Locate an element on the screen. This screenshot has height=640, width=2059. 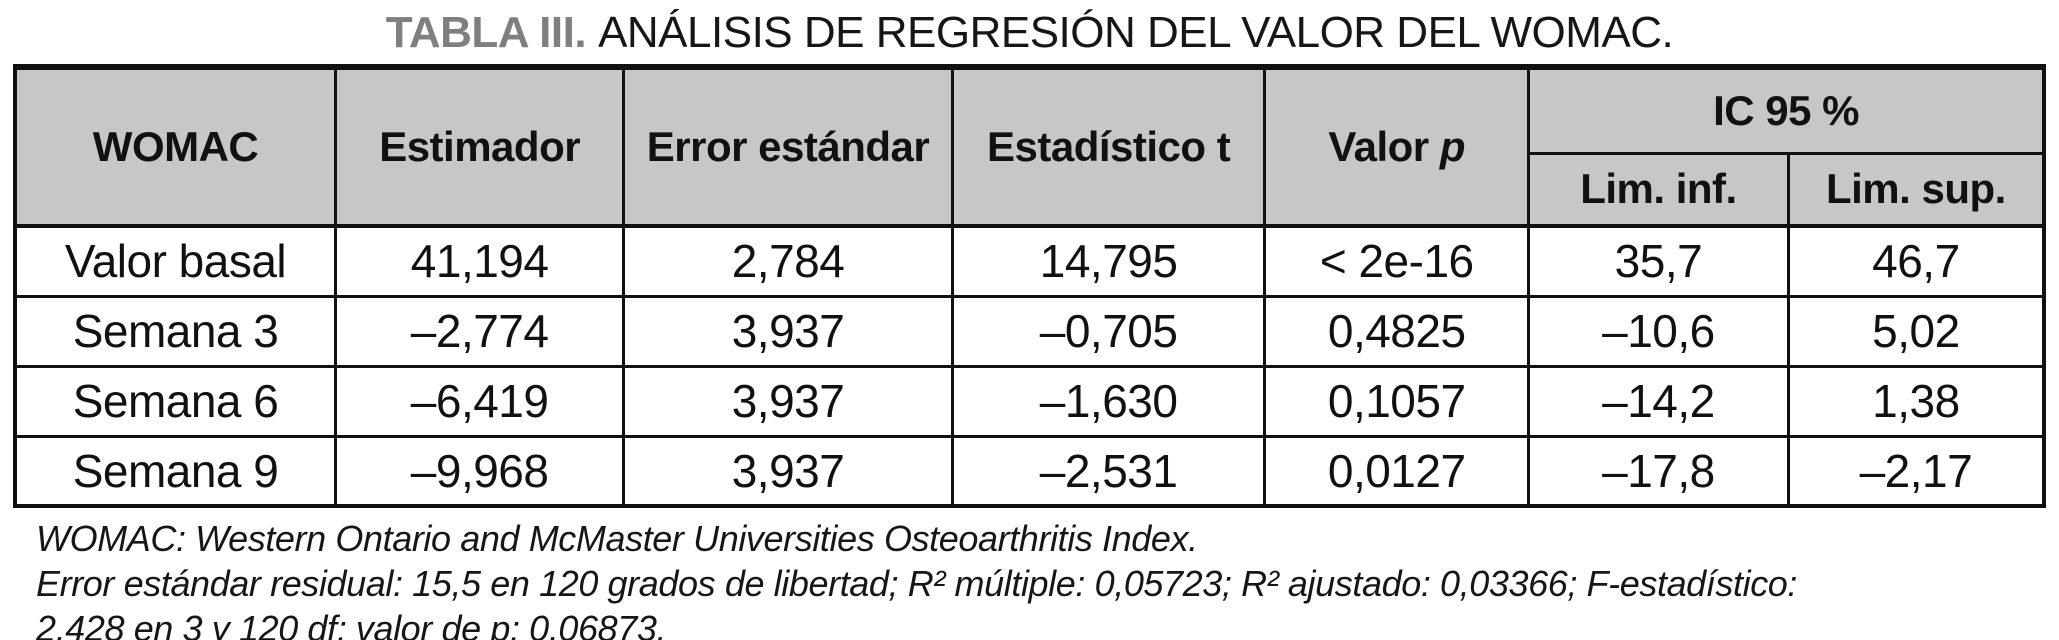
cell-t: –0,705 is located at coordinates (1108, 331).